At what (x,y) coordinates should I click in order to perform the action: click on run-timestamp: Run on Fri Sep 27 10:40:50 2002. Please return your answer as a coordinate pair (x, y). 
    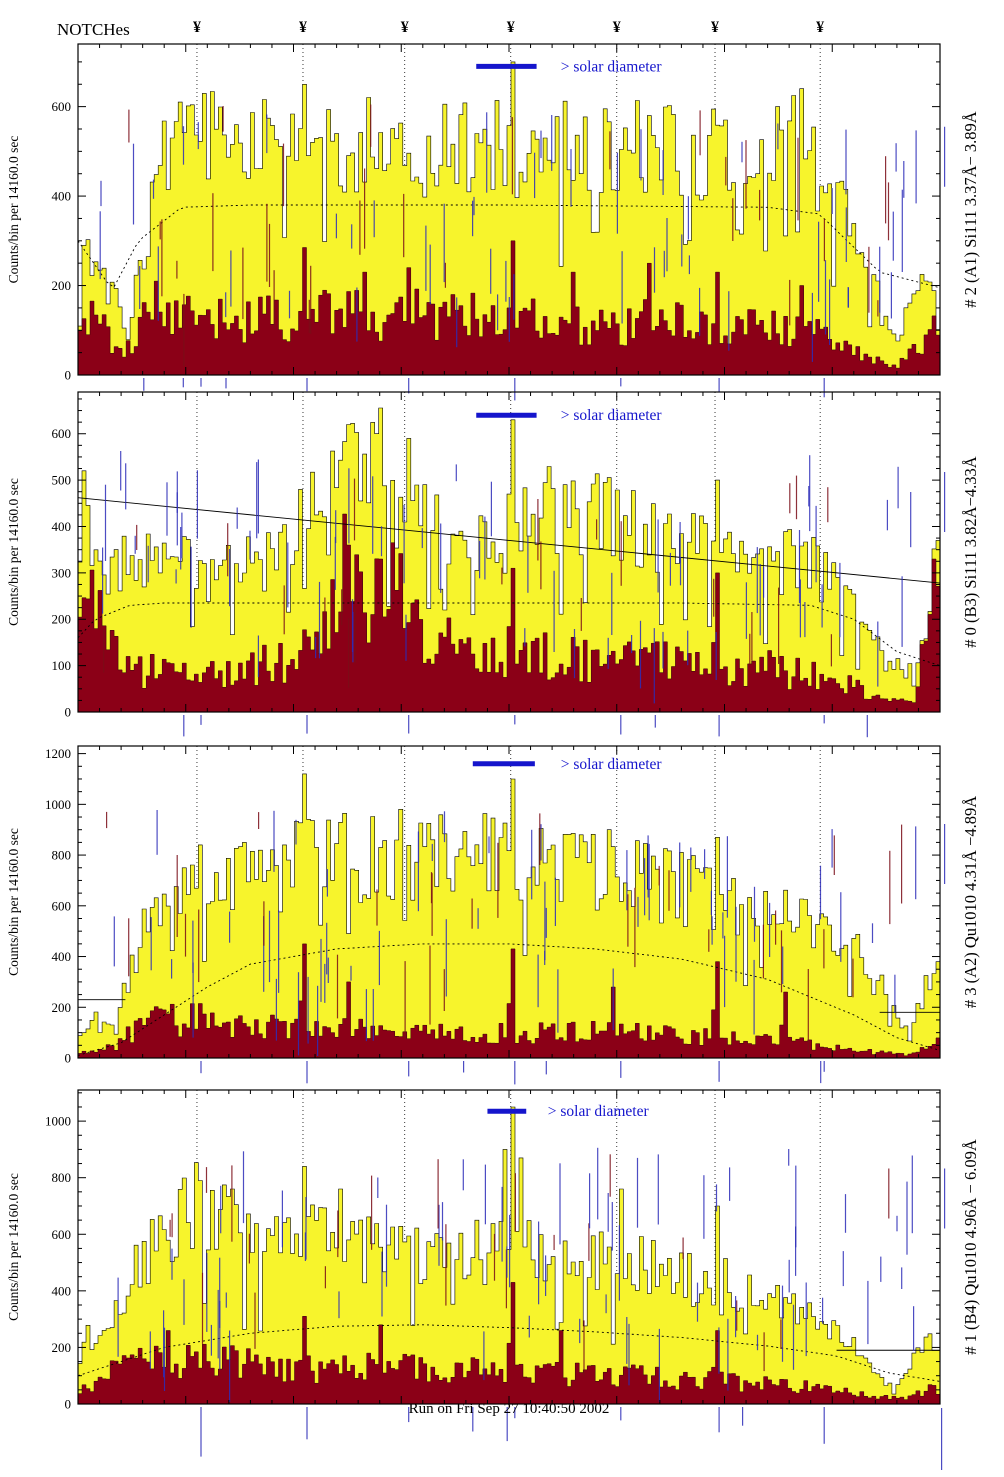
    Looking at the image, I should click on (509, 1409).